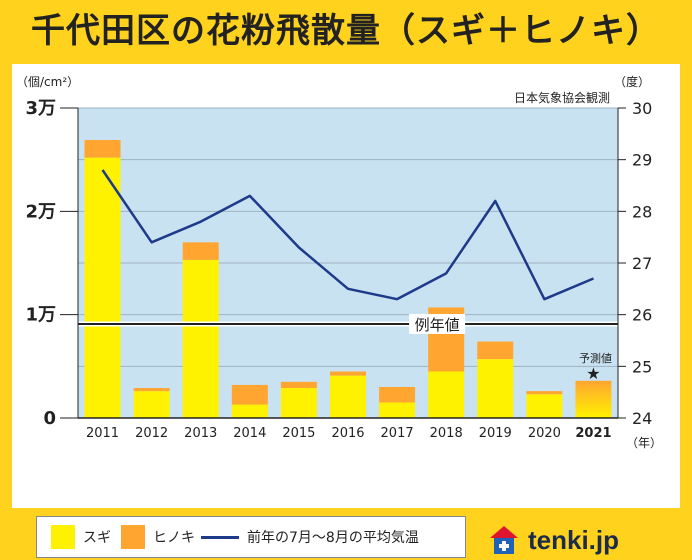 The width and height of the screenshot is (692, 560). I want to click on bar-hinoki-2013, so click(200, 251).